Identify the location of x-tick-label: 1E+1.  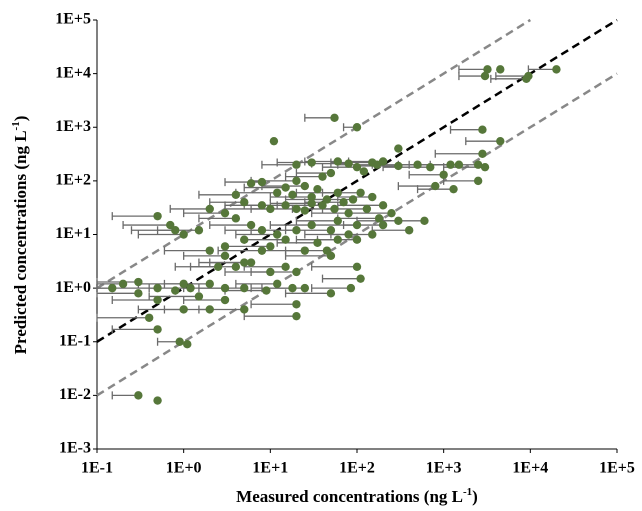
(270, 468).